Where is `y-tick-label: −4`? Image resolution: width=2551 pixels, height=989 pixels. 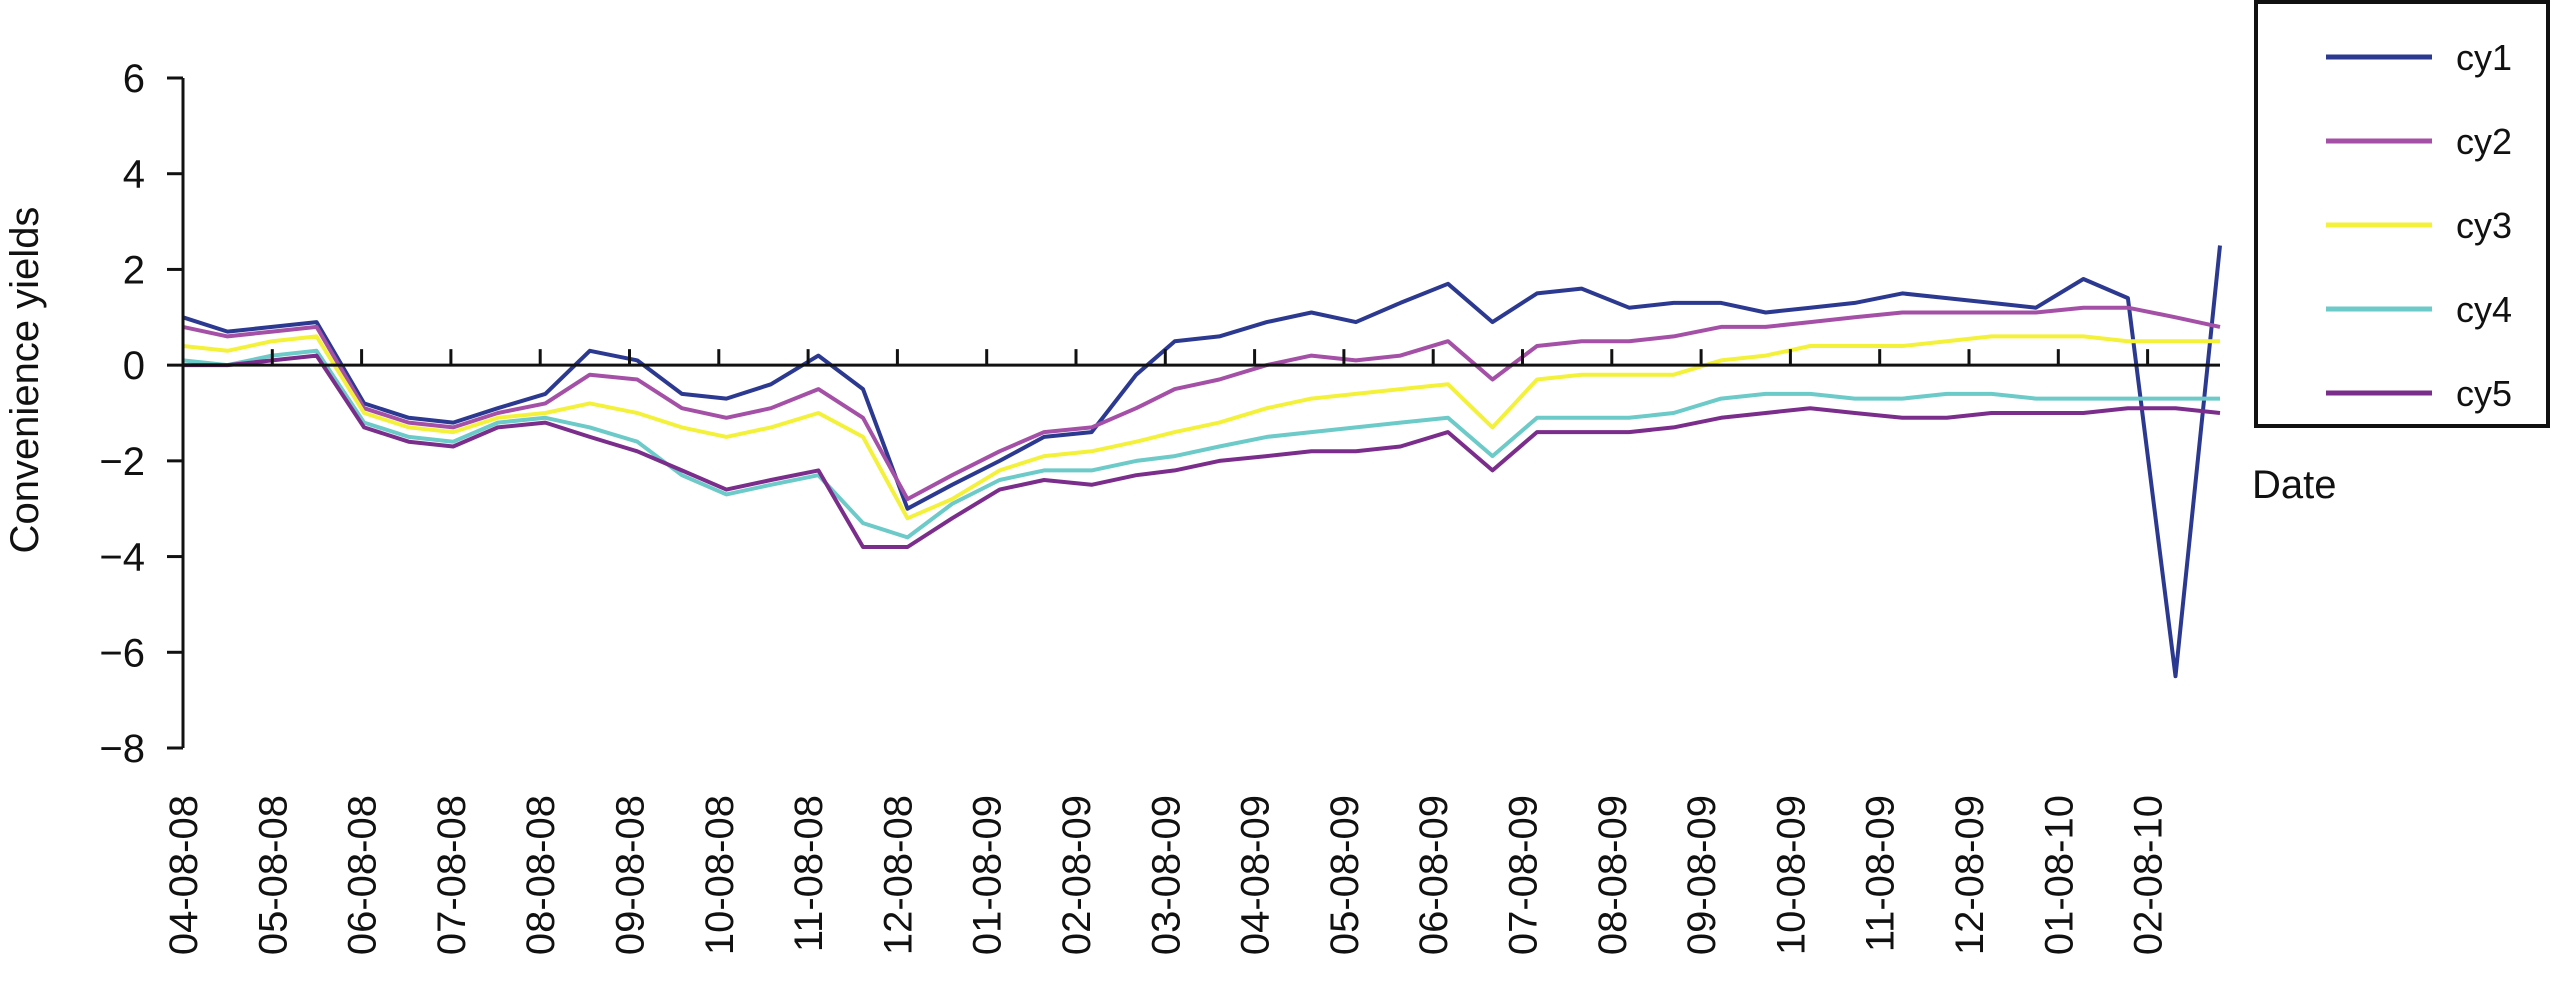
y-tick-label: −4 is located at coordinates (122, 558).